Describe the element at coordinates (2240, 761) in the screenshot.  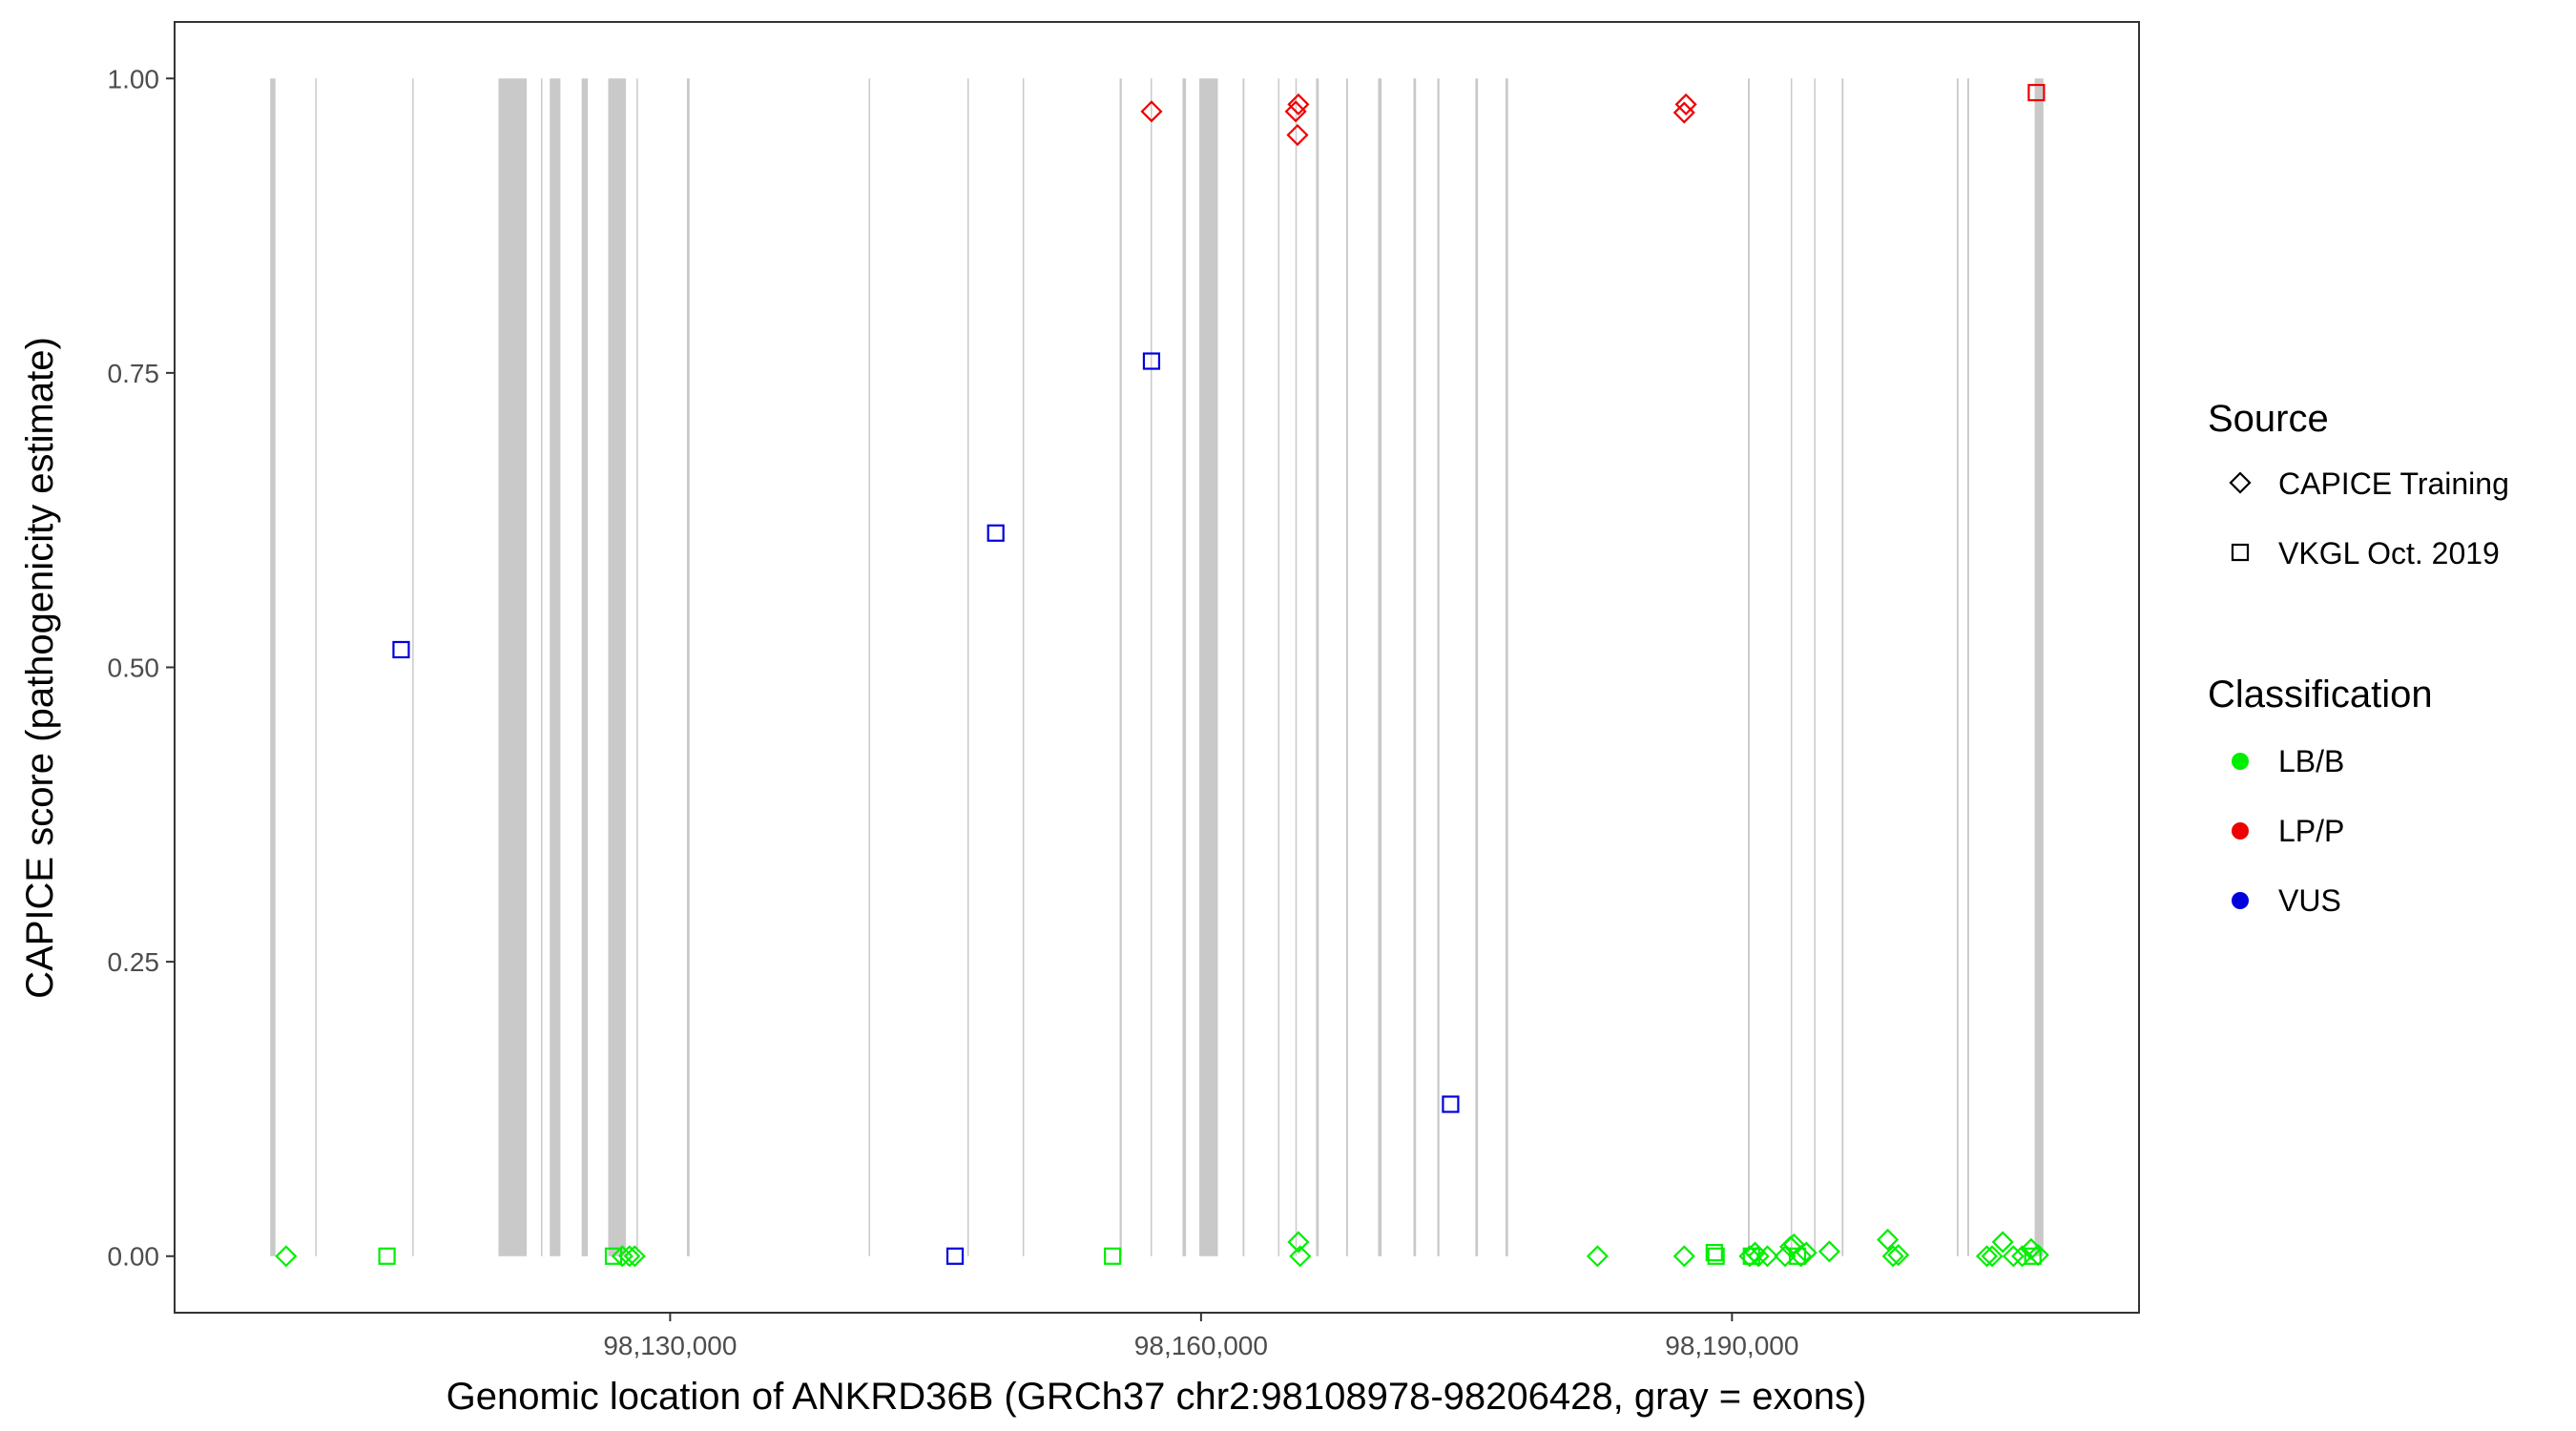
I see `lbb-dot-icon` at that location.